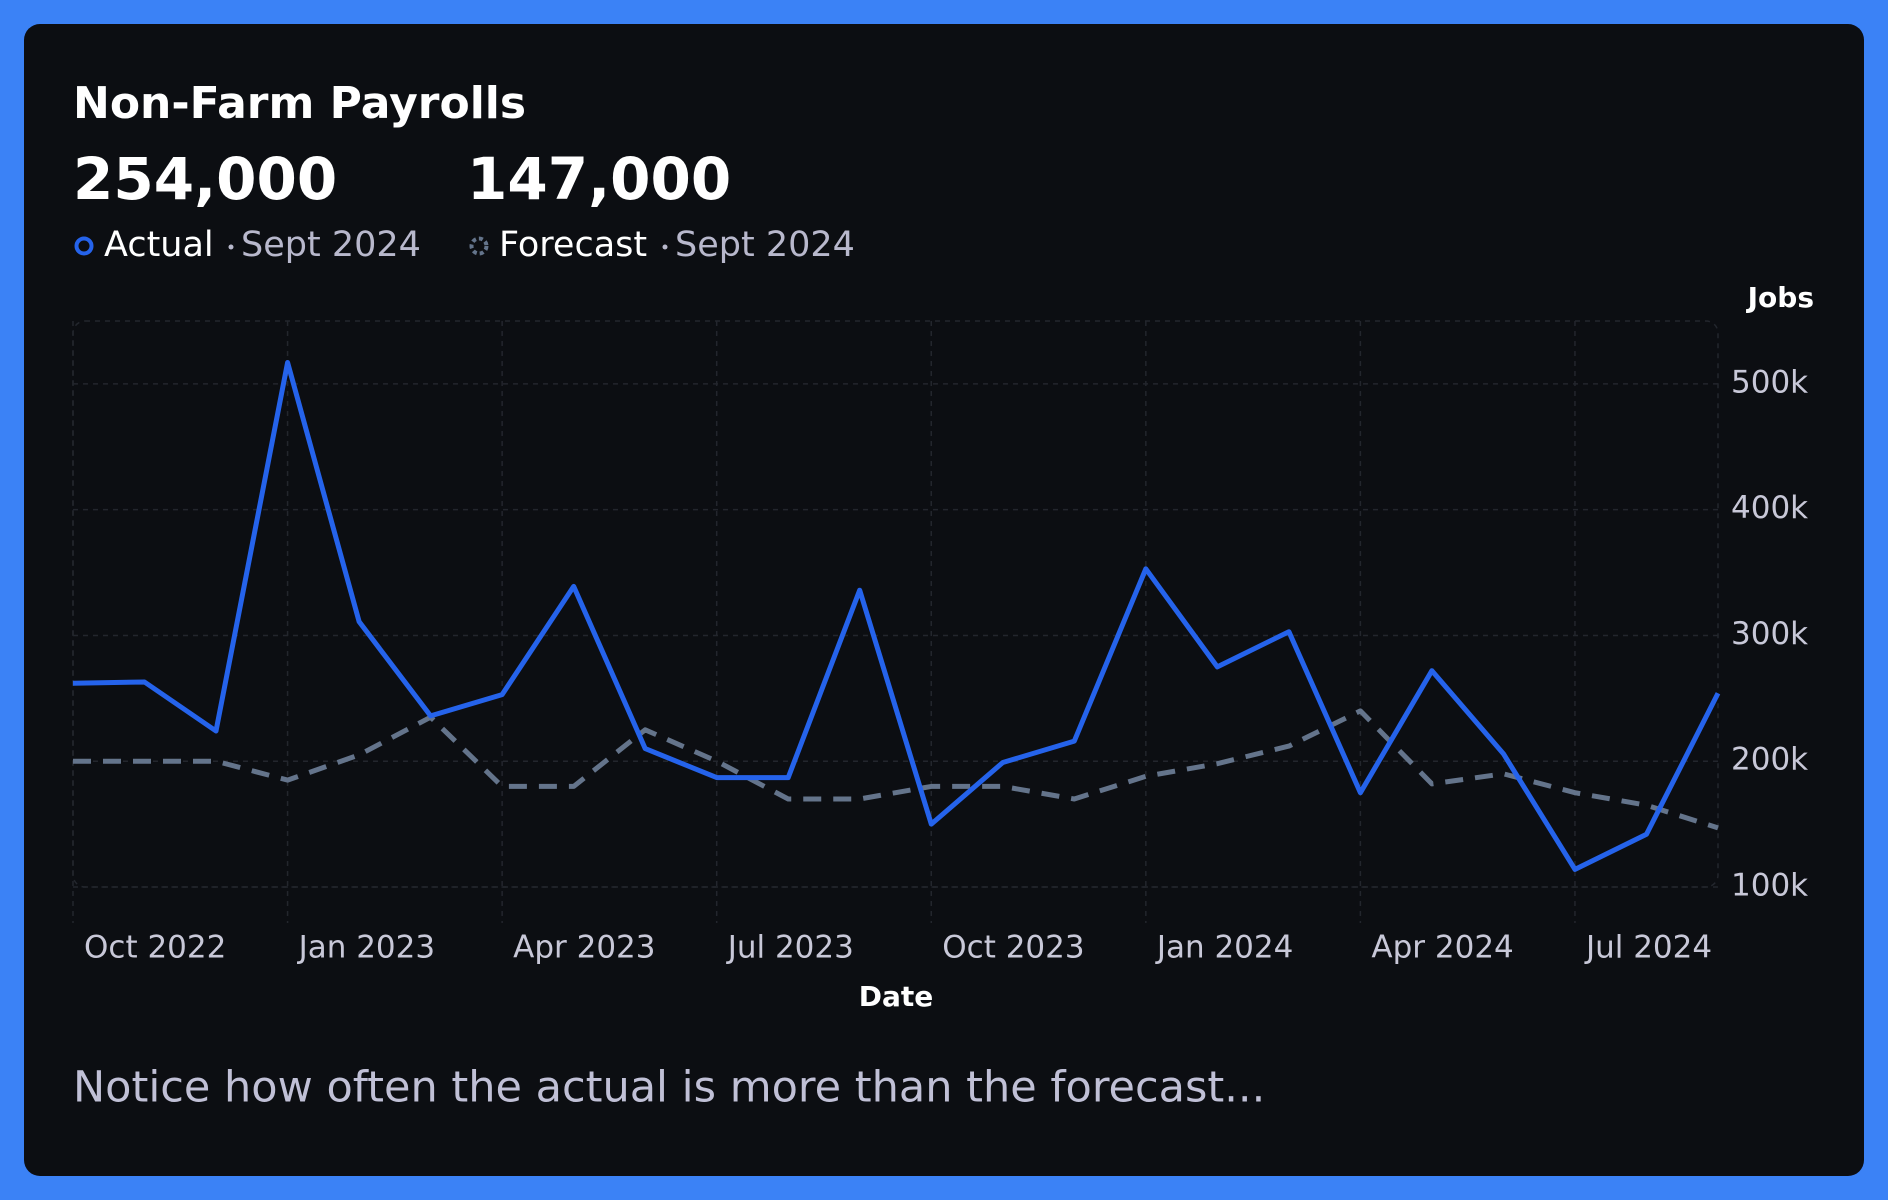 This screenshot has height=1200, width=1888. What do you see at coordinates (1224, 948) in the screenshot?
I see `x-tick-label: Jan 2024` at bounding box center [1224, 948].